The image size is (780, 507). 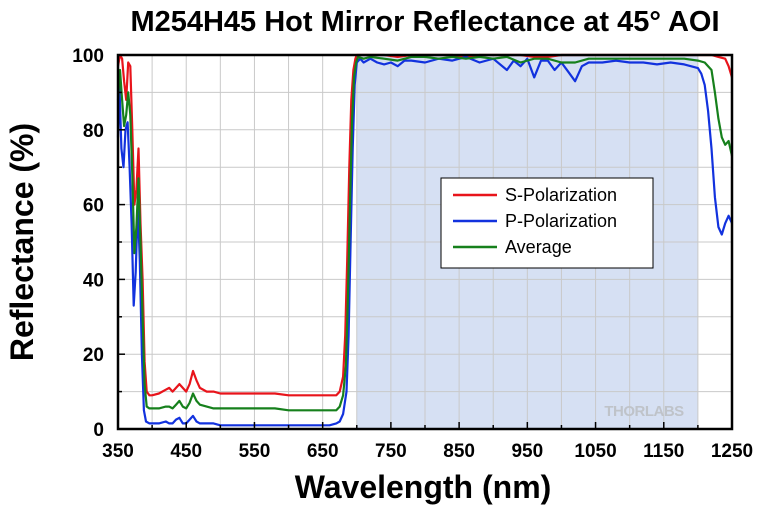 I want to click on x-tick-label: 350, so click(x=118, y=451).